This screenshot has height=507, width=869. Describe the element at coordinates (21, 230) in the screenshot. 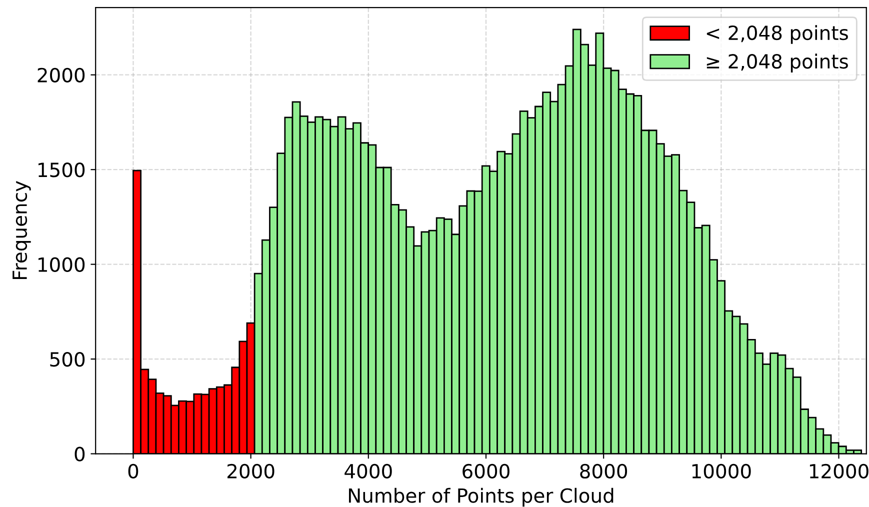

I see `y-axis-title: Frequency` at that location.